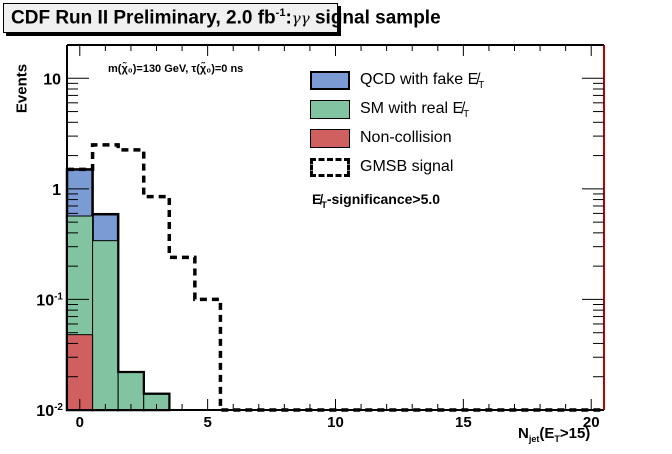  I want to click on x-tick-label-5: 5, so click(207, 422).